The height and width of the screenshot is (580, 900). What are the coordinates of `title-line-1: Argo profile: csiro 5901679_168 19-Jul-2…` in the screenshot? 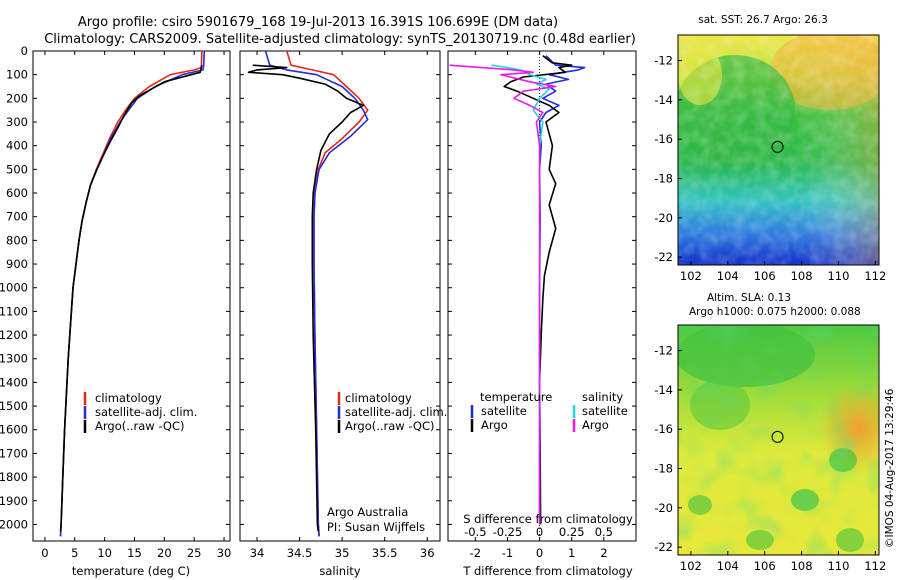 It's located at (318, 22).